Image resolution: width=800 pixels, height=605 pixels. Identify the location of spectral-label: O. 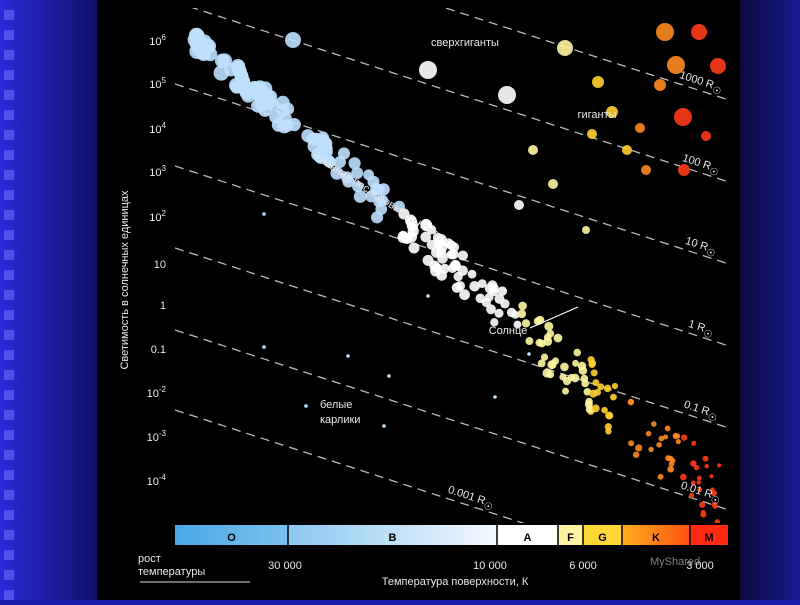
(231, 538).